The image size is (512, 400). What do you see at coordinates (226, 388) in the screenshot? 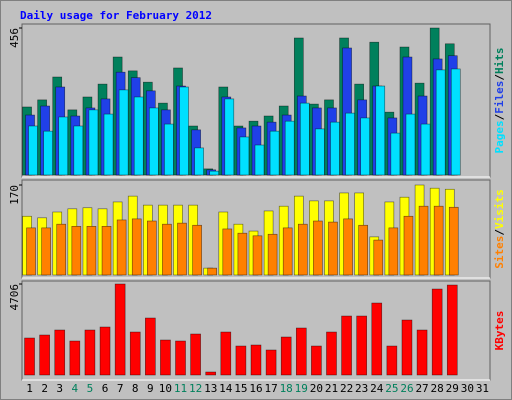
I see `x-tick-label: 14` at bounding box center [226, 388].